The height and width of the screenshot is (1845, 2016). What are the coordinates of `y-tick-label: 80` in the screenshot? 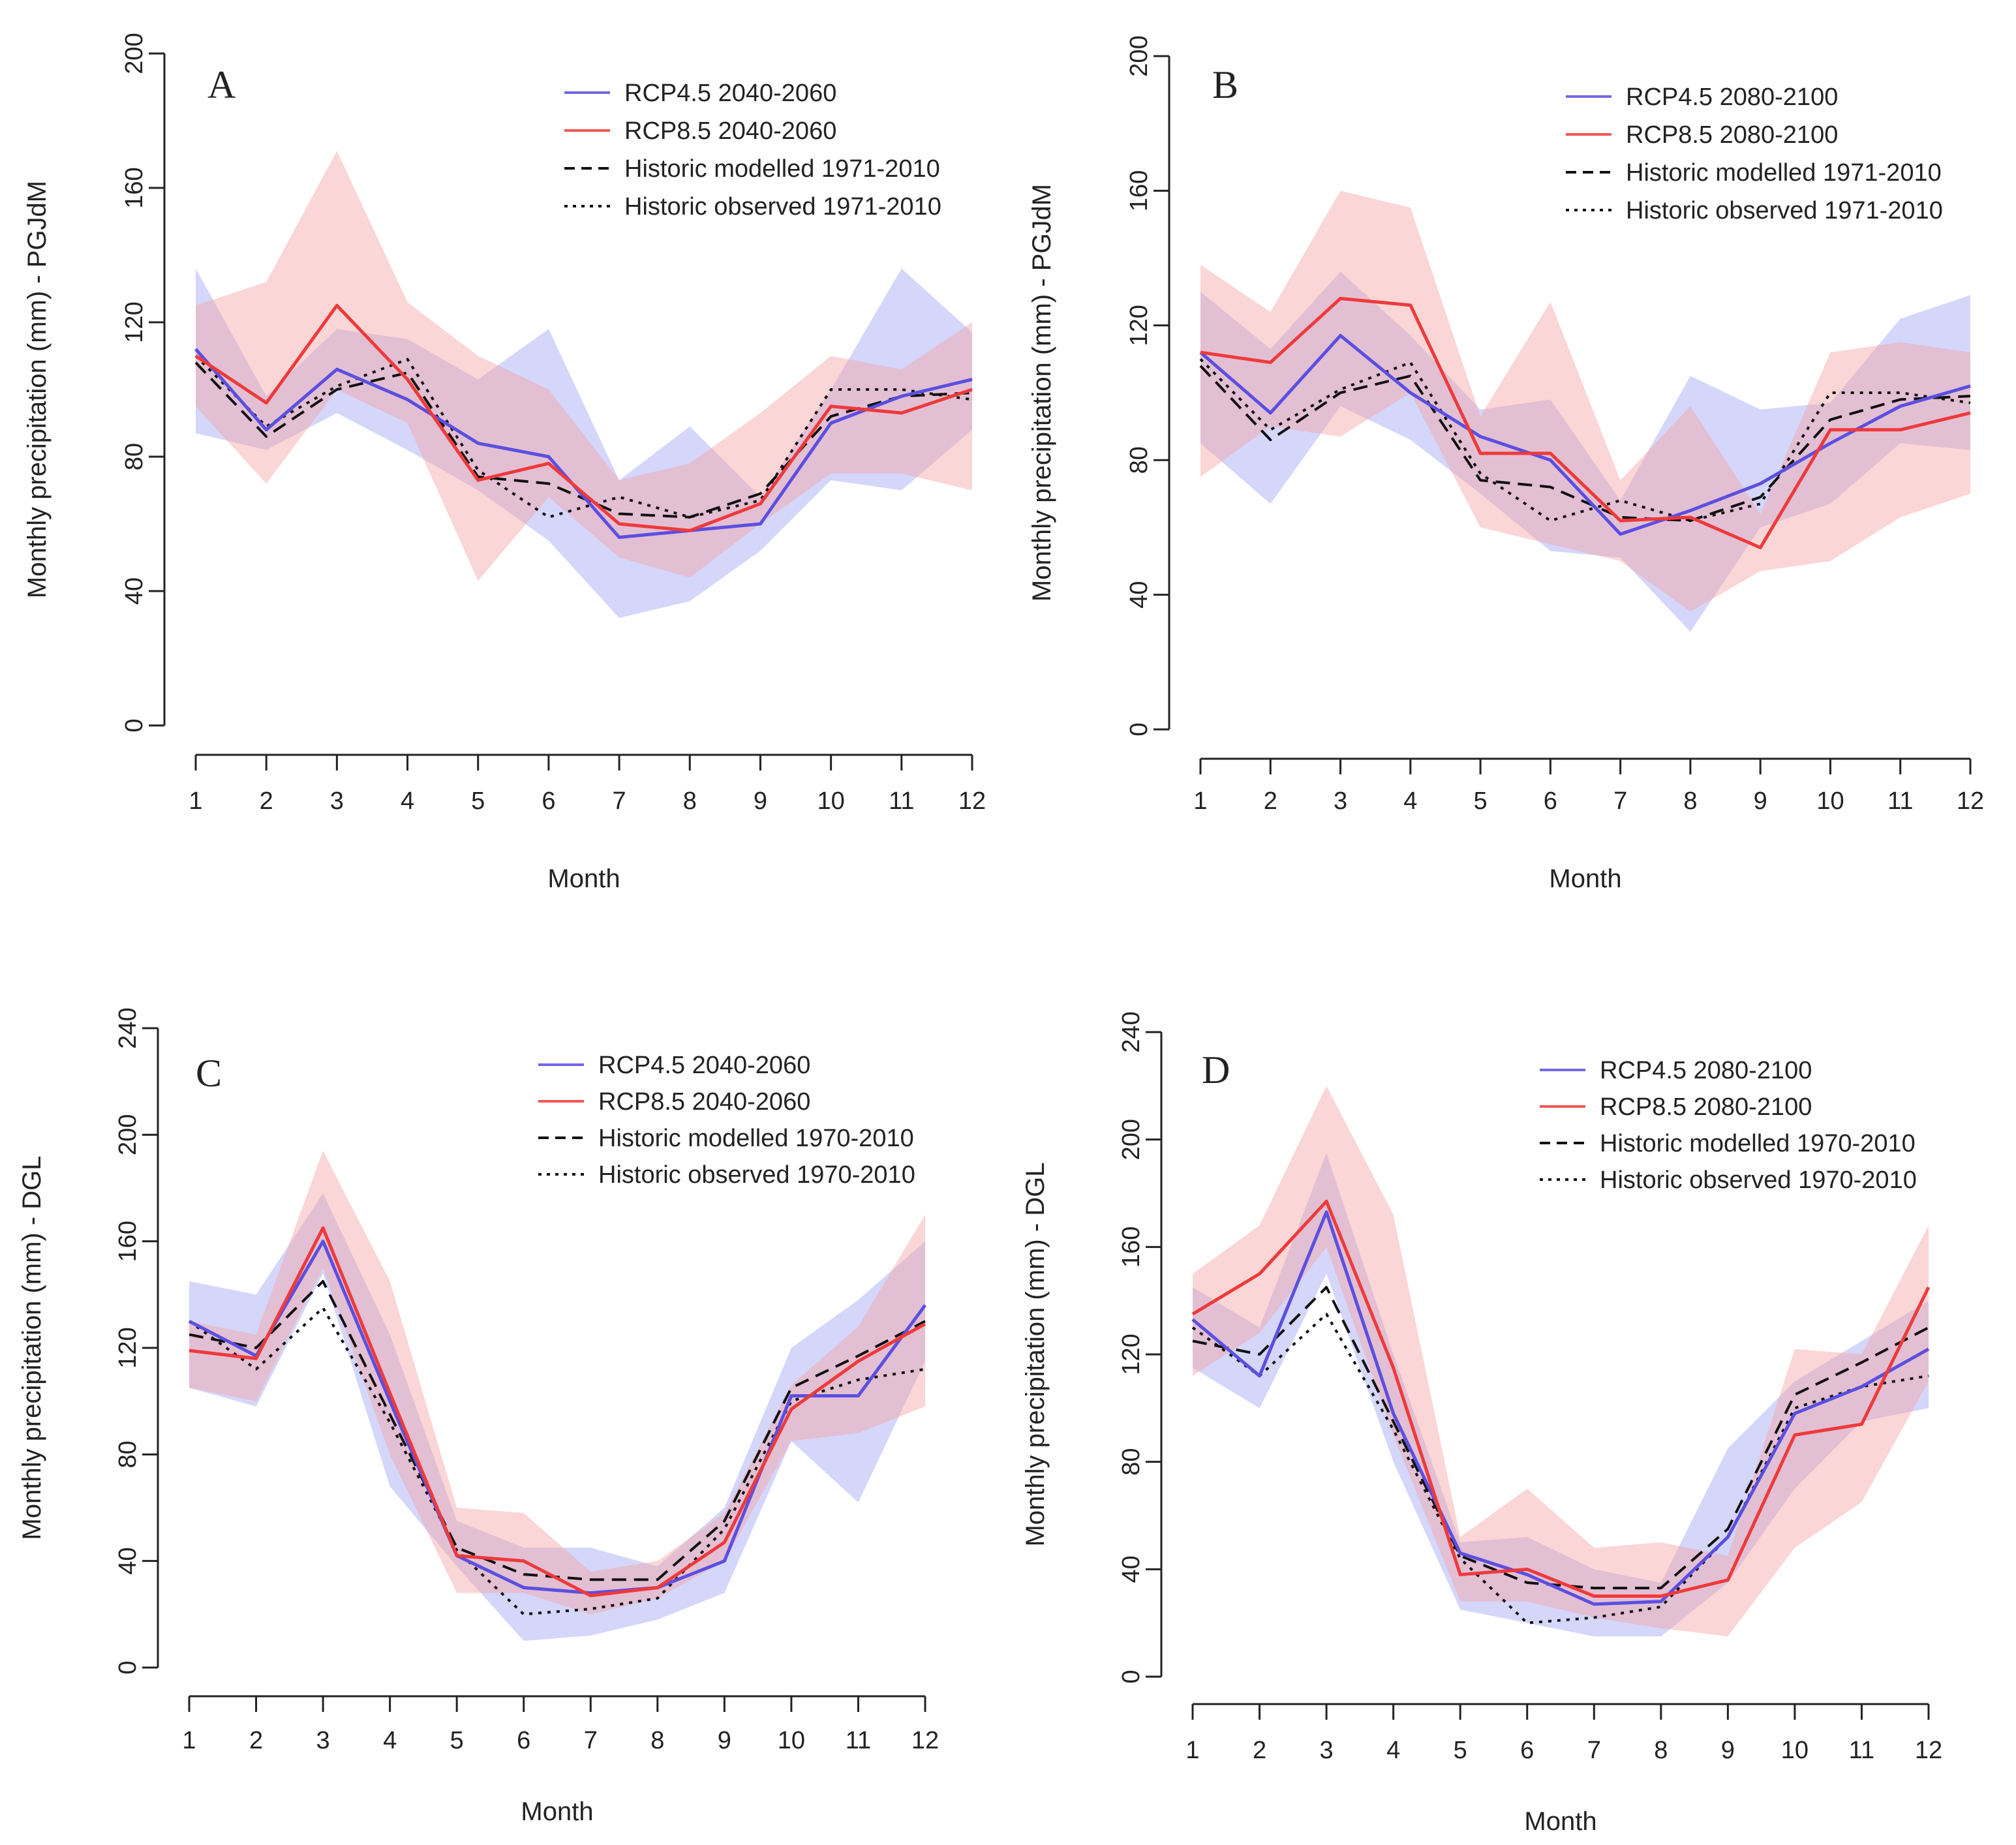 It's located at (1131, 1462).